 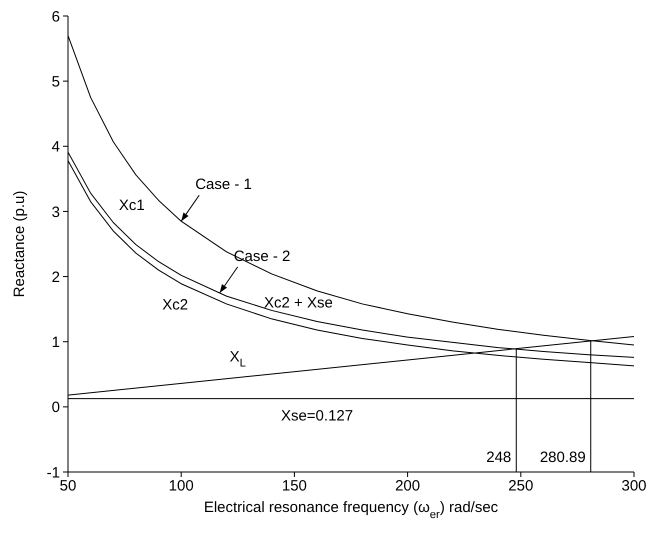 What do you see at coordinates (238, 359) in the screenshot?
I see `annotation: X$_{L}$` at bounding box center [238, 359].